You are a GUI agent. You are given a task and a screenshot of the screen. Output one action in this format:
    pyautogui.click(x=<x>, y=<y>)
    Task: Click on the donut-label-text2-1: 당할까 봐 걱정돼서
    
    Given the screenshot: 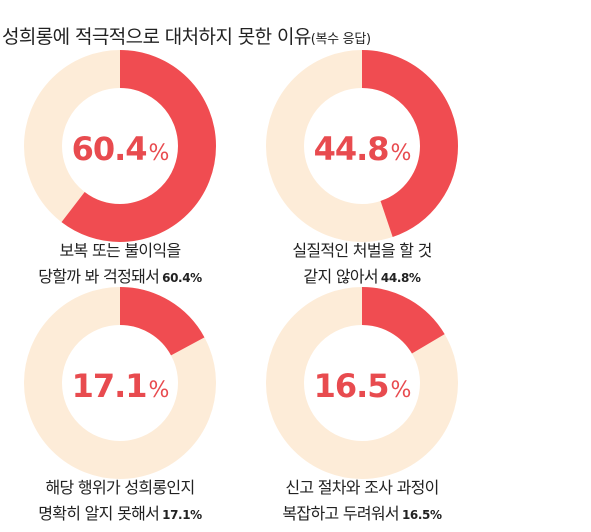 What is the action you would take?
    pyautogui.click(x=99, y=276)
    